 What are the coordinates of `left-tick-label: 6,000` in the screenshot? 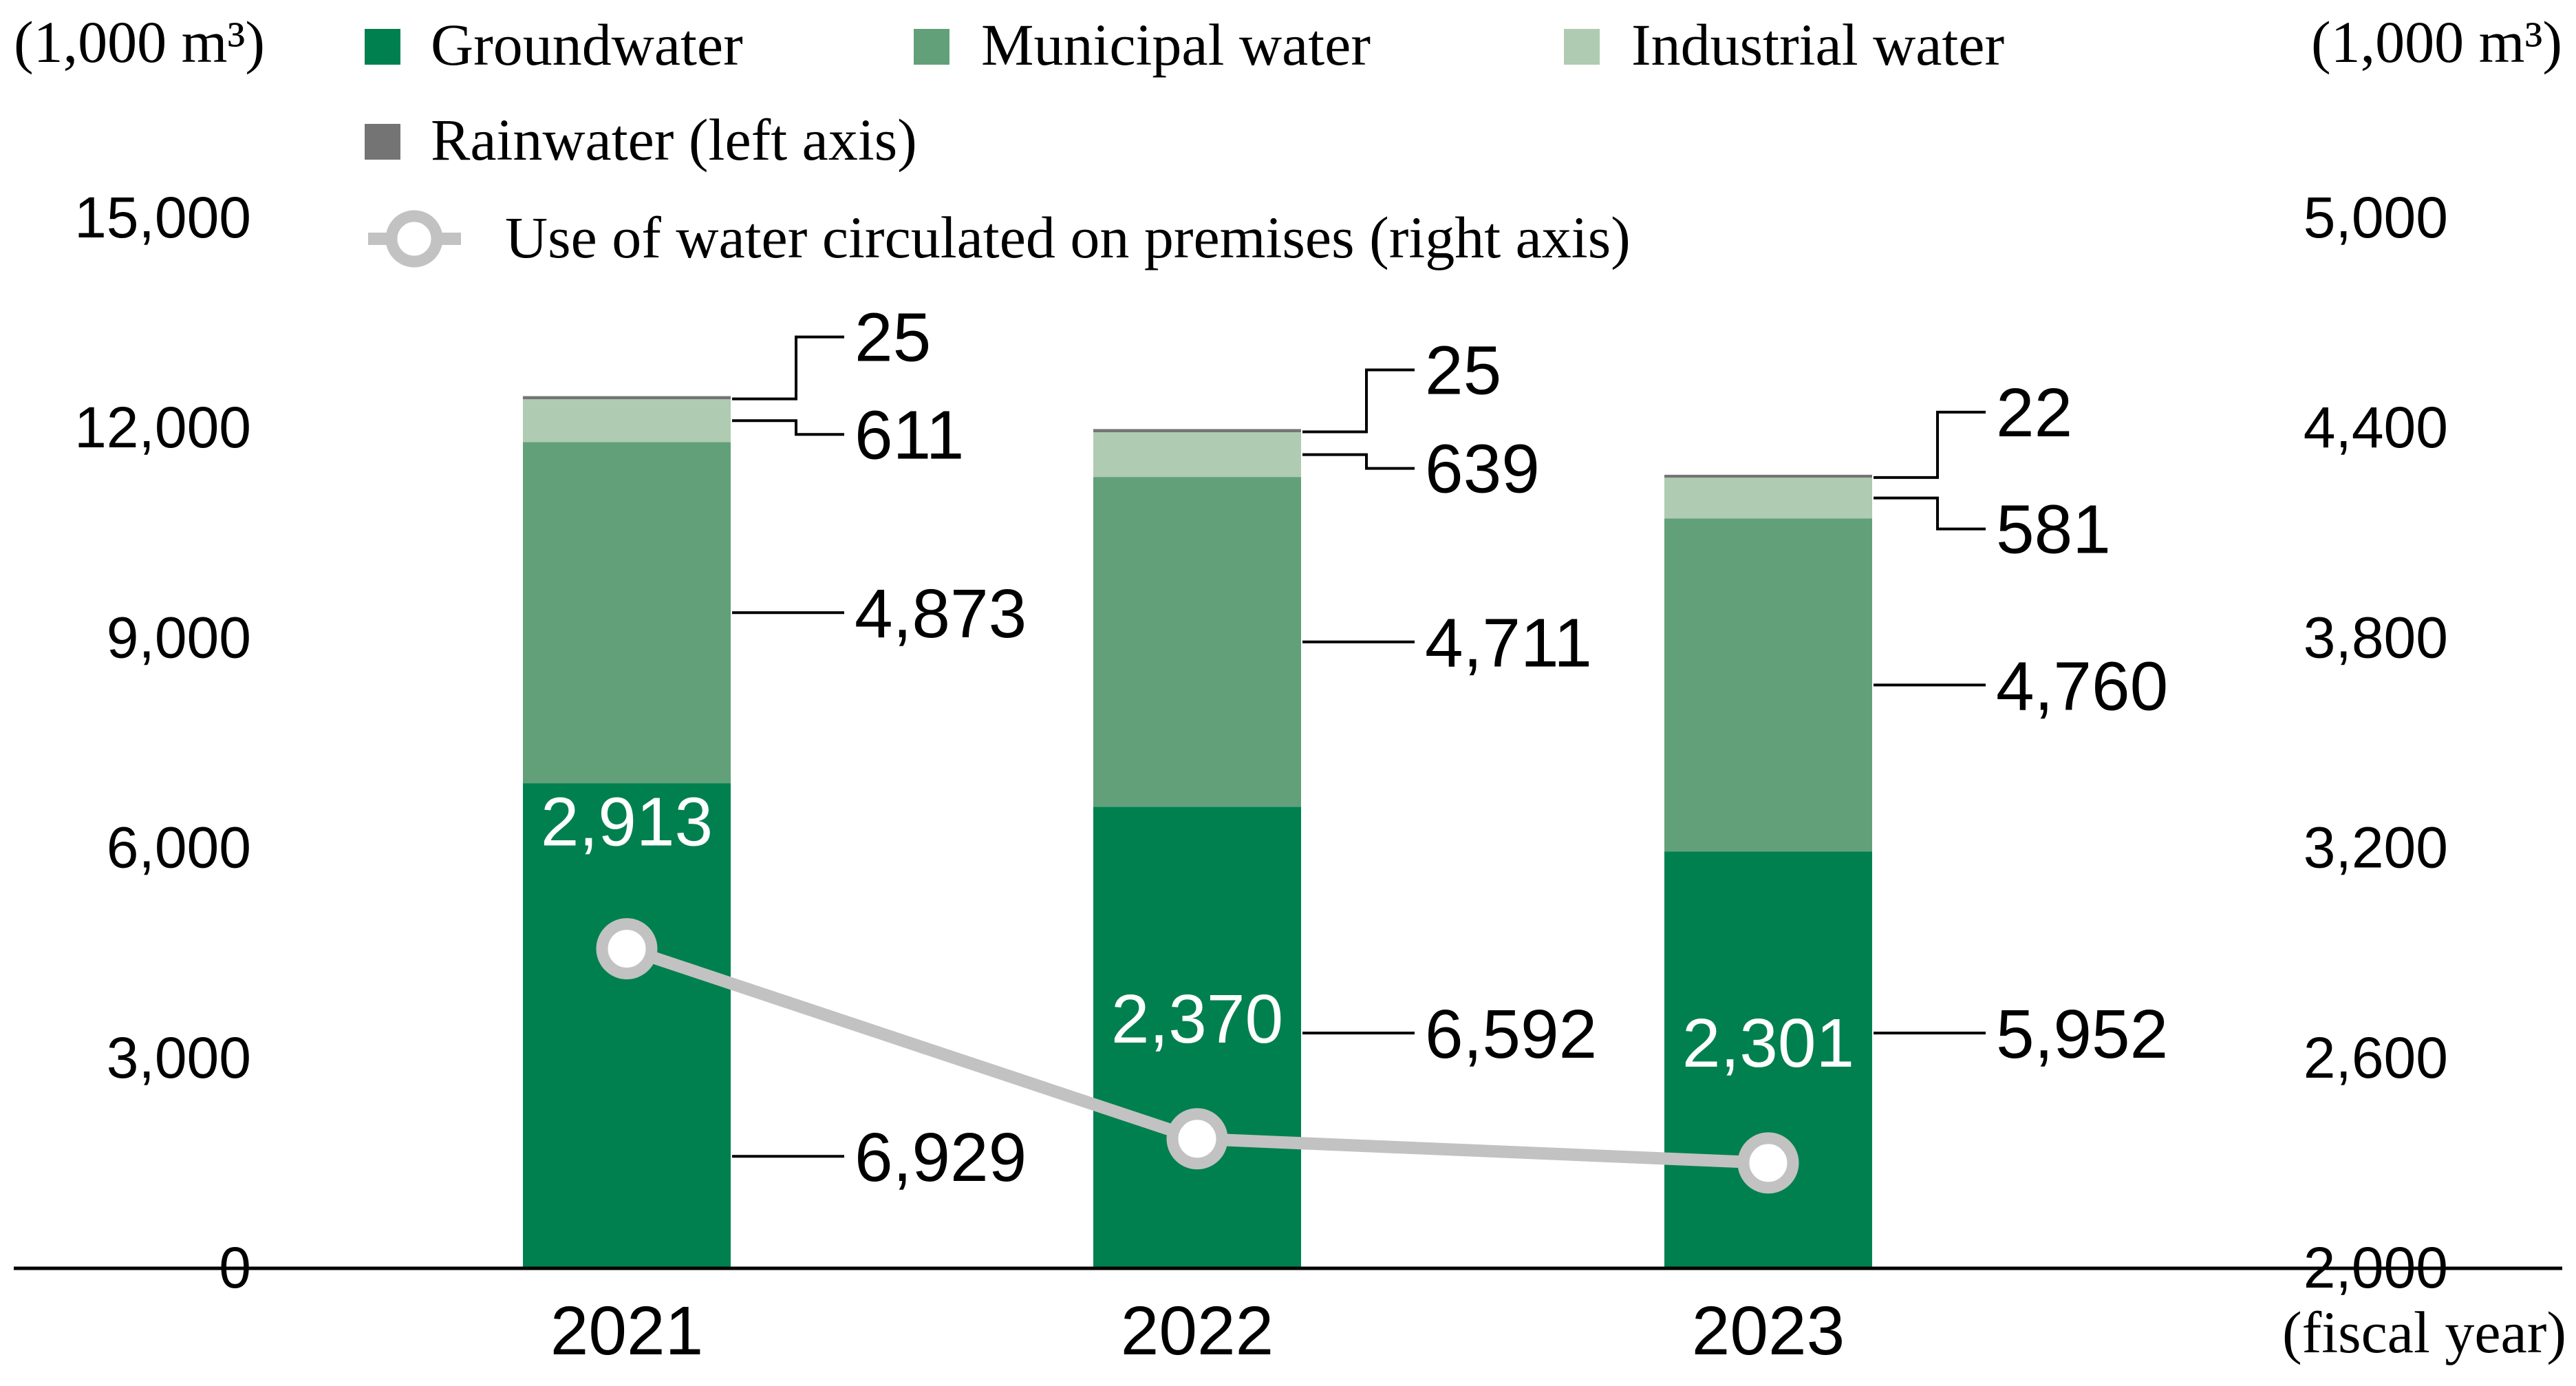 It's located at (179, 847).